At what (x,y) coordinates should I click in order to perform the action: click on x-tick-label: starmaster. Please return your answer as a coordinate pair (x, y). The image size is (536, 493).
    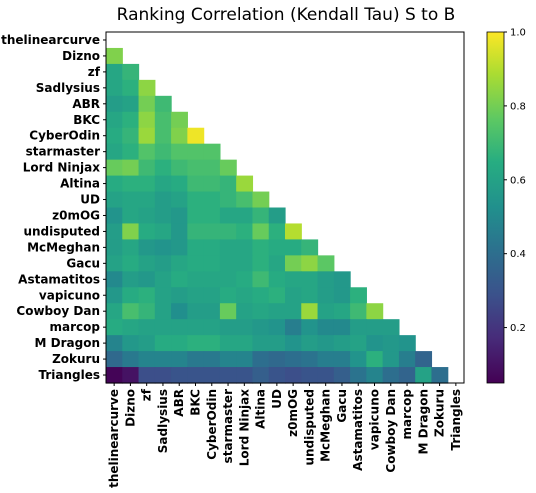
    Looking at the image, I should click on (228, 426).